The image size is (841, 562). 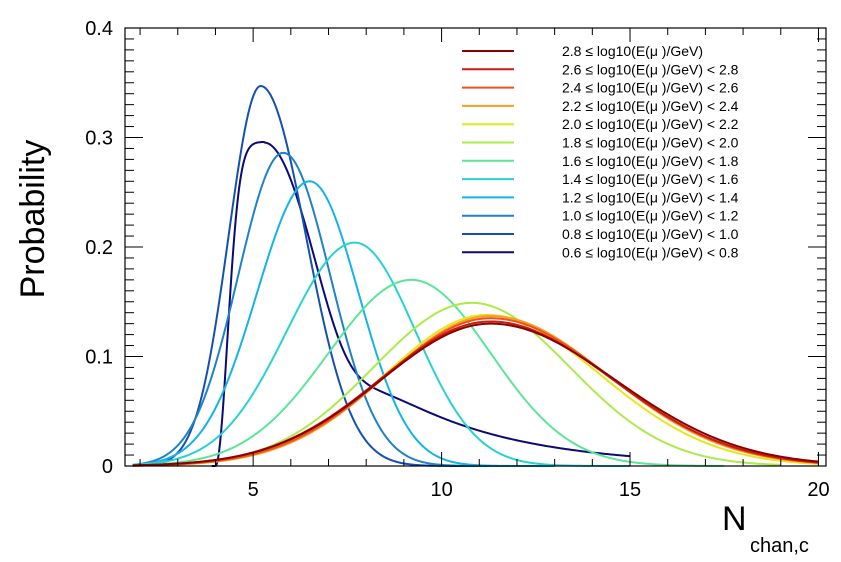 I want to click on x-tick-label: 5, so click(x=253, y=490).